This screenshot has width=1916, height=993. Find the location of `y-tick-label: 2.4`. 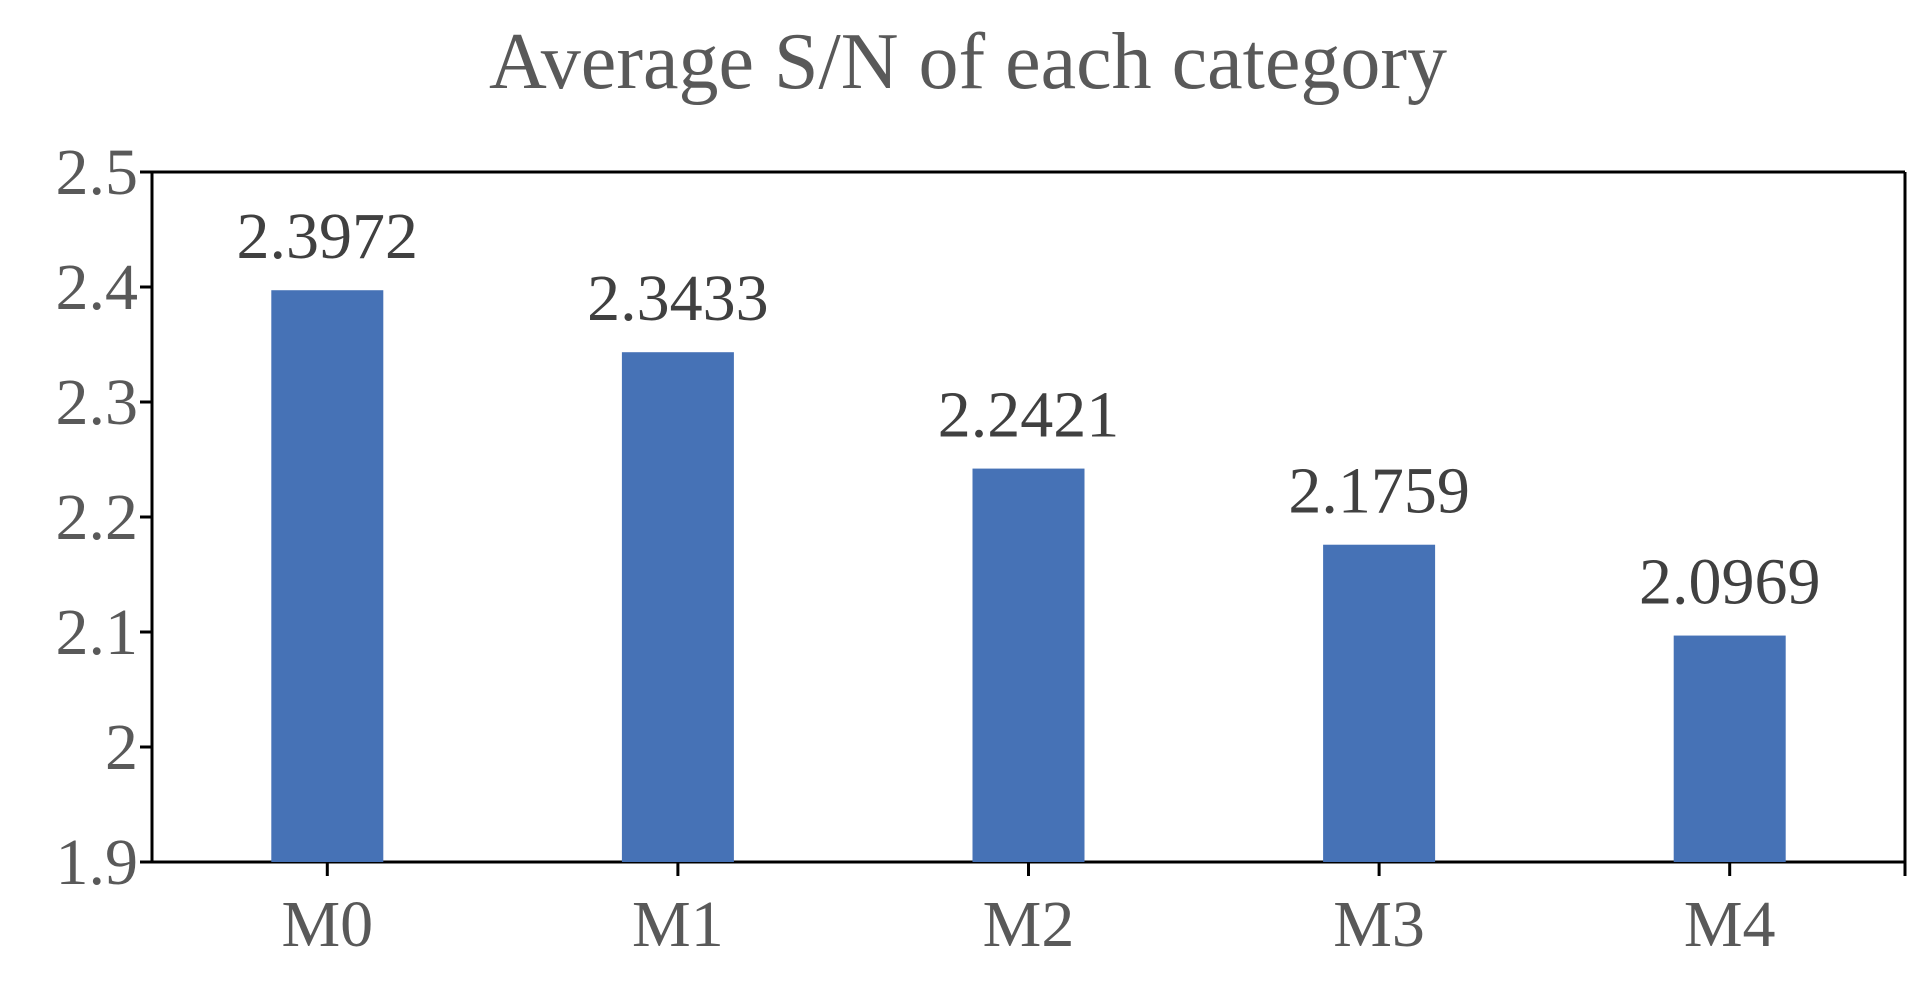

y-tick-label: 2.4 is located at coordinates (97, 287).